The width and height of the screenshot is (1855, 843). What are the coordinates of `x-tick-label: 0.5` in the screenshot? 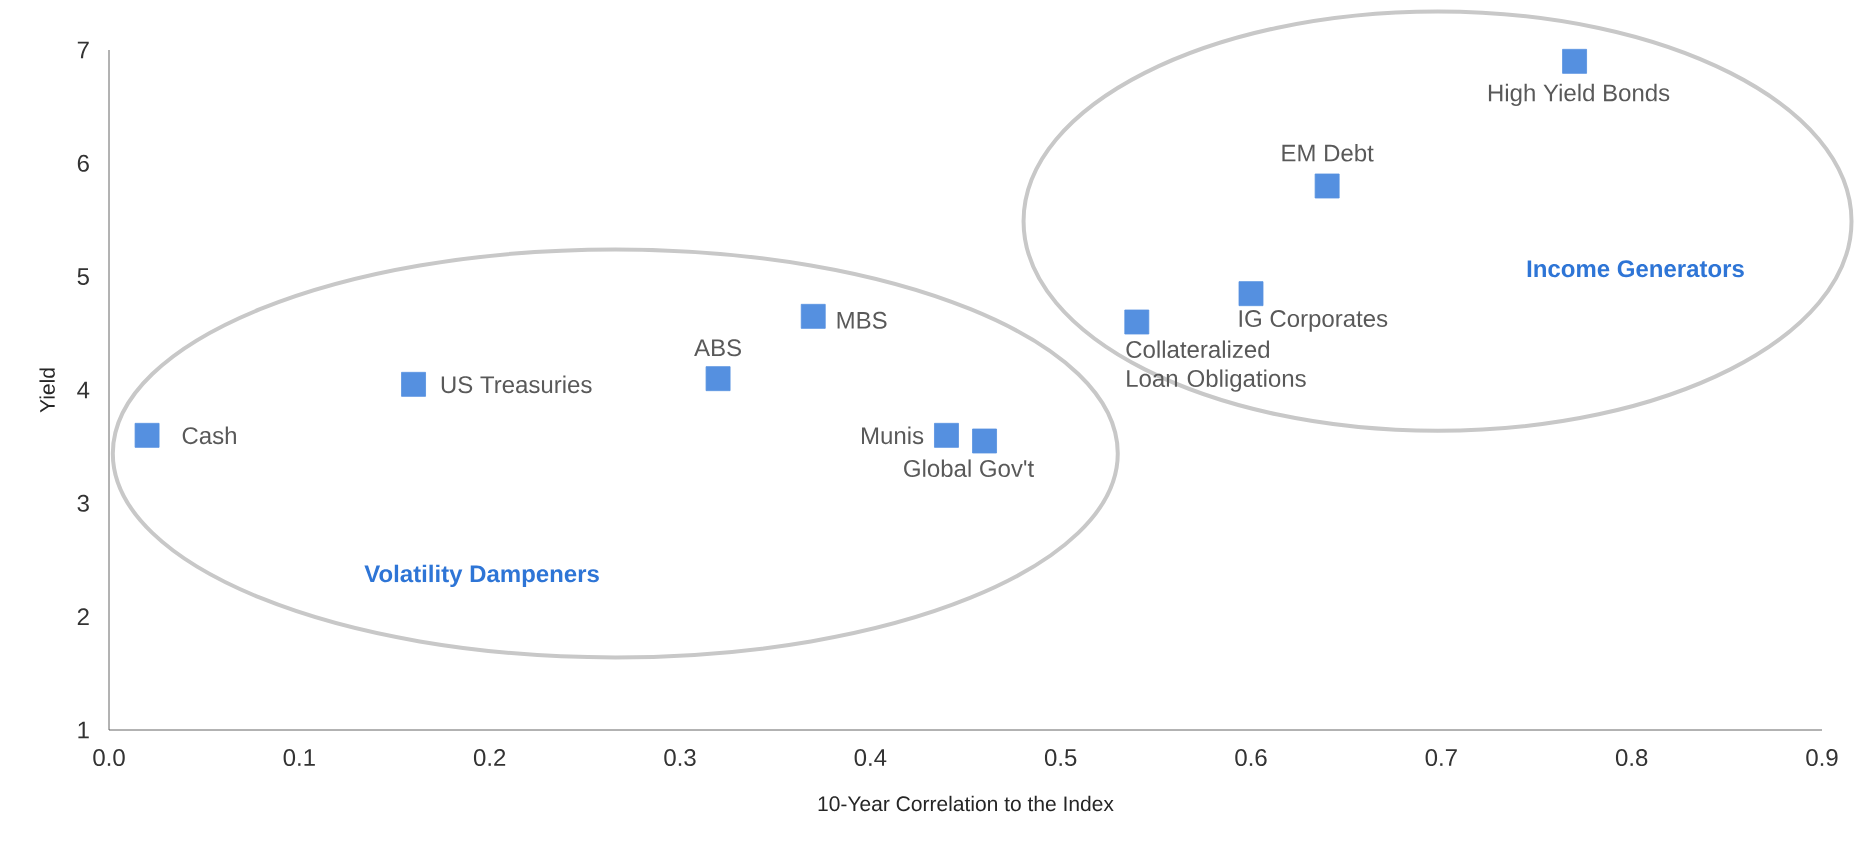 It's located at (1060, 758).